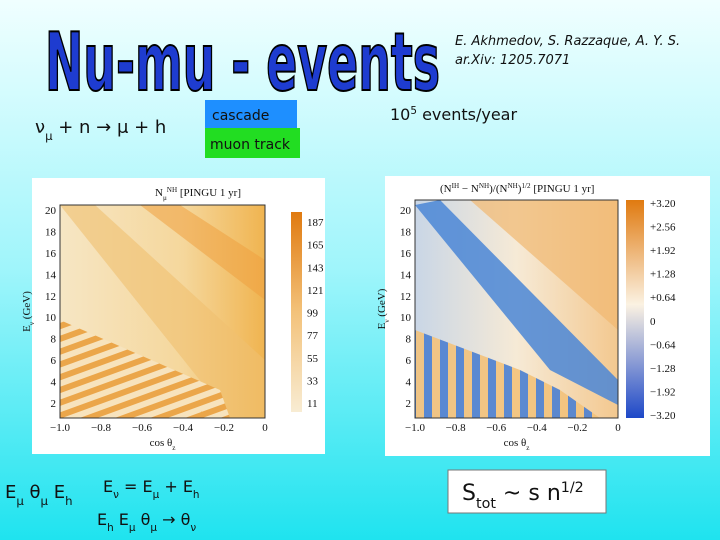 The height and width of the screenshot is (540, 720). I want to click on y-tick-label: 2, so click(409, 404).